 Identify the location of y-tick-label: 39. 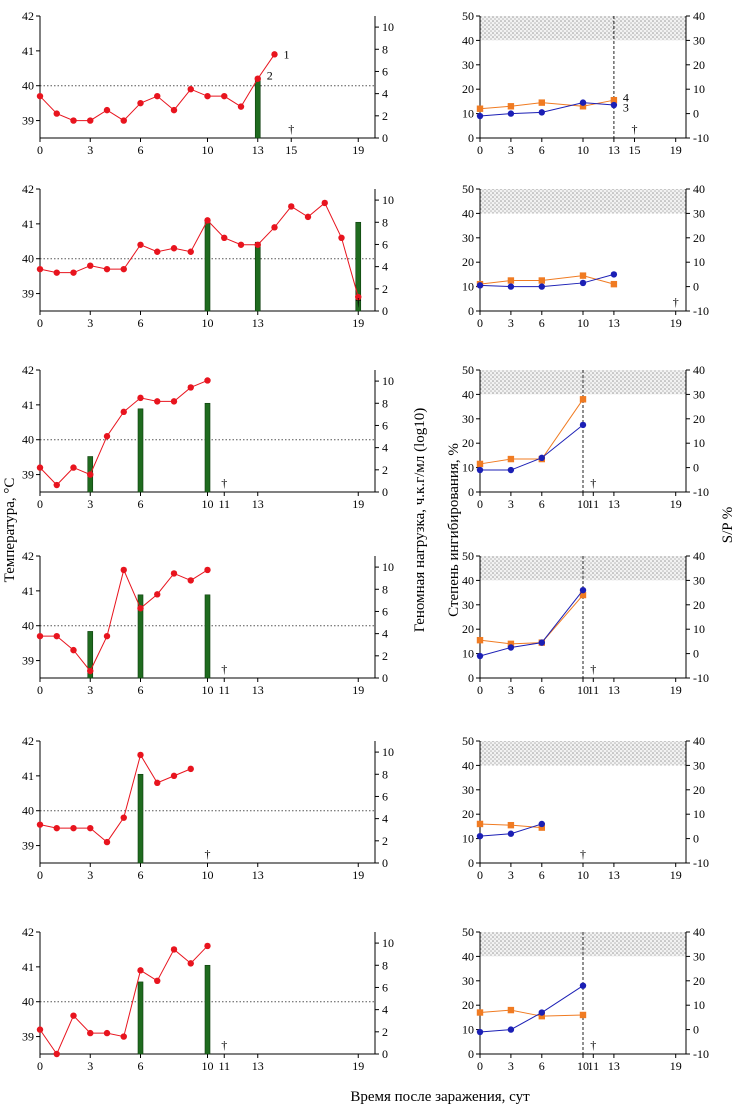
(28, 1037).